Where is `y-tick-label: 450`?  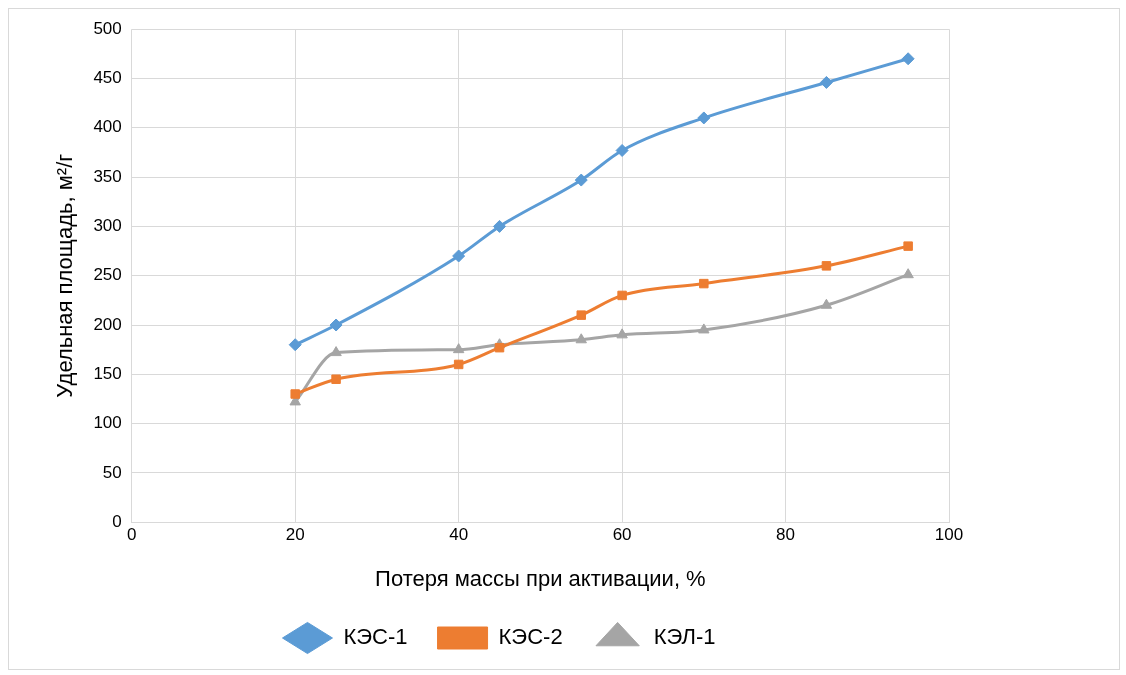
y-tick-label: 450 is located at coordinates (107, 78).